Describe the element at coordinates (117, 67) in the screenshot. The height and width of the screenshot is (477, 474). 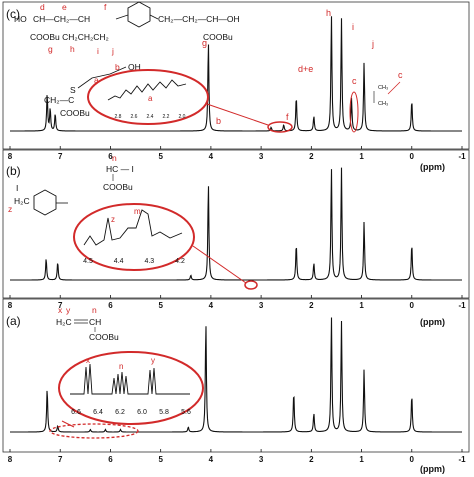
I see `struct-c-side-b: b` at that location.